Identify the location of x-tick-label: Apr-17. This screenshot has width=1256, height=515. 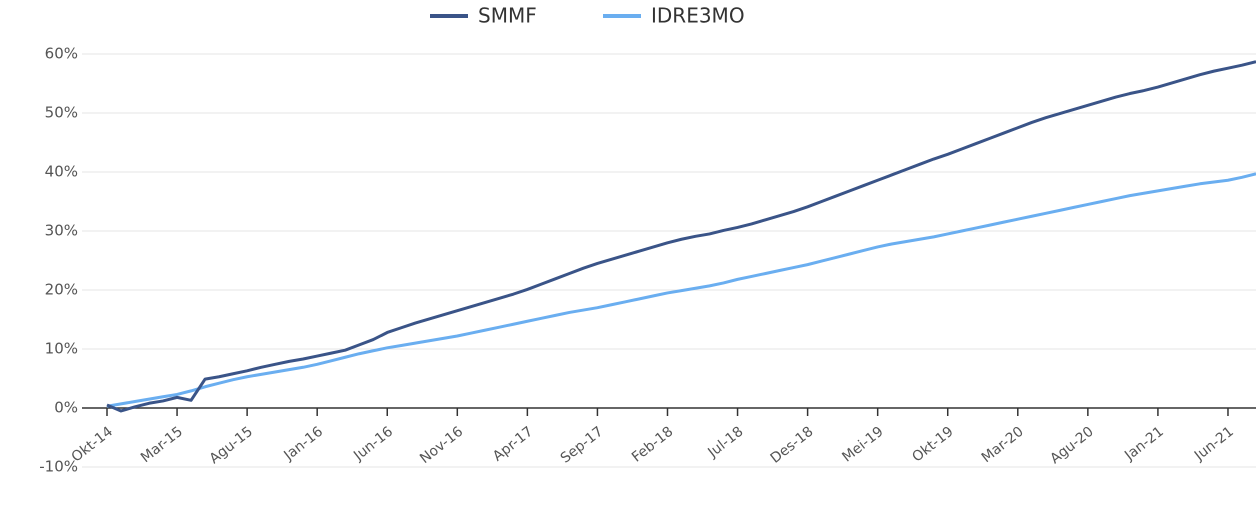
(513, 444).